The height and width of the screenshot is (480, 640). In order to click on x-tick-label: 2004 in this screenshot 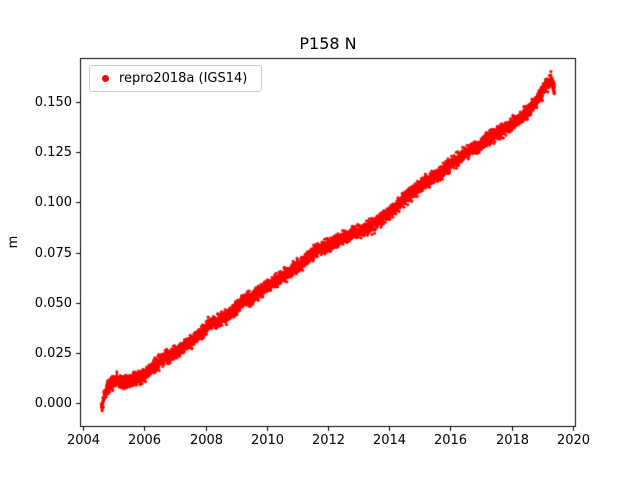, I will do `click(83, 440)`.